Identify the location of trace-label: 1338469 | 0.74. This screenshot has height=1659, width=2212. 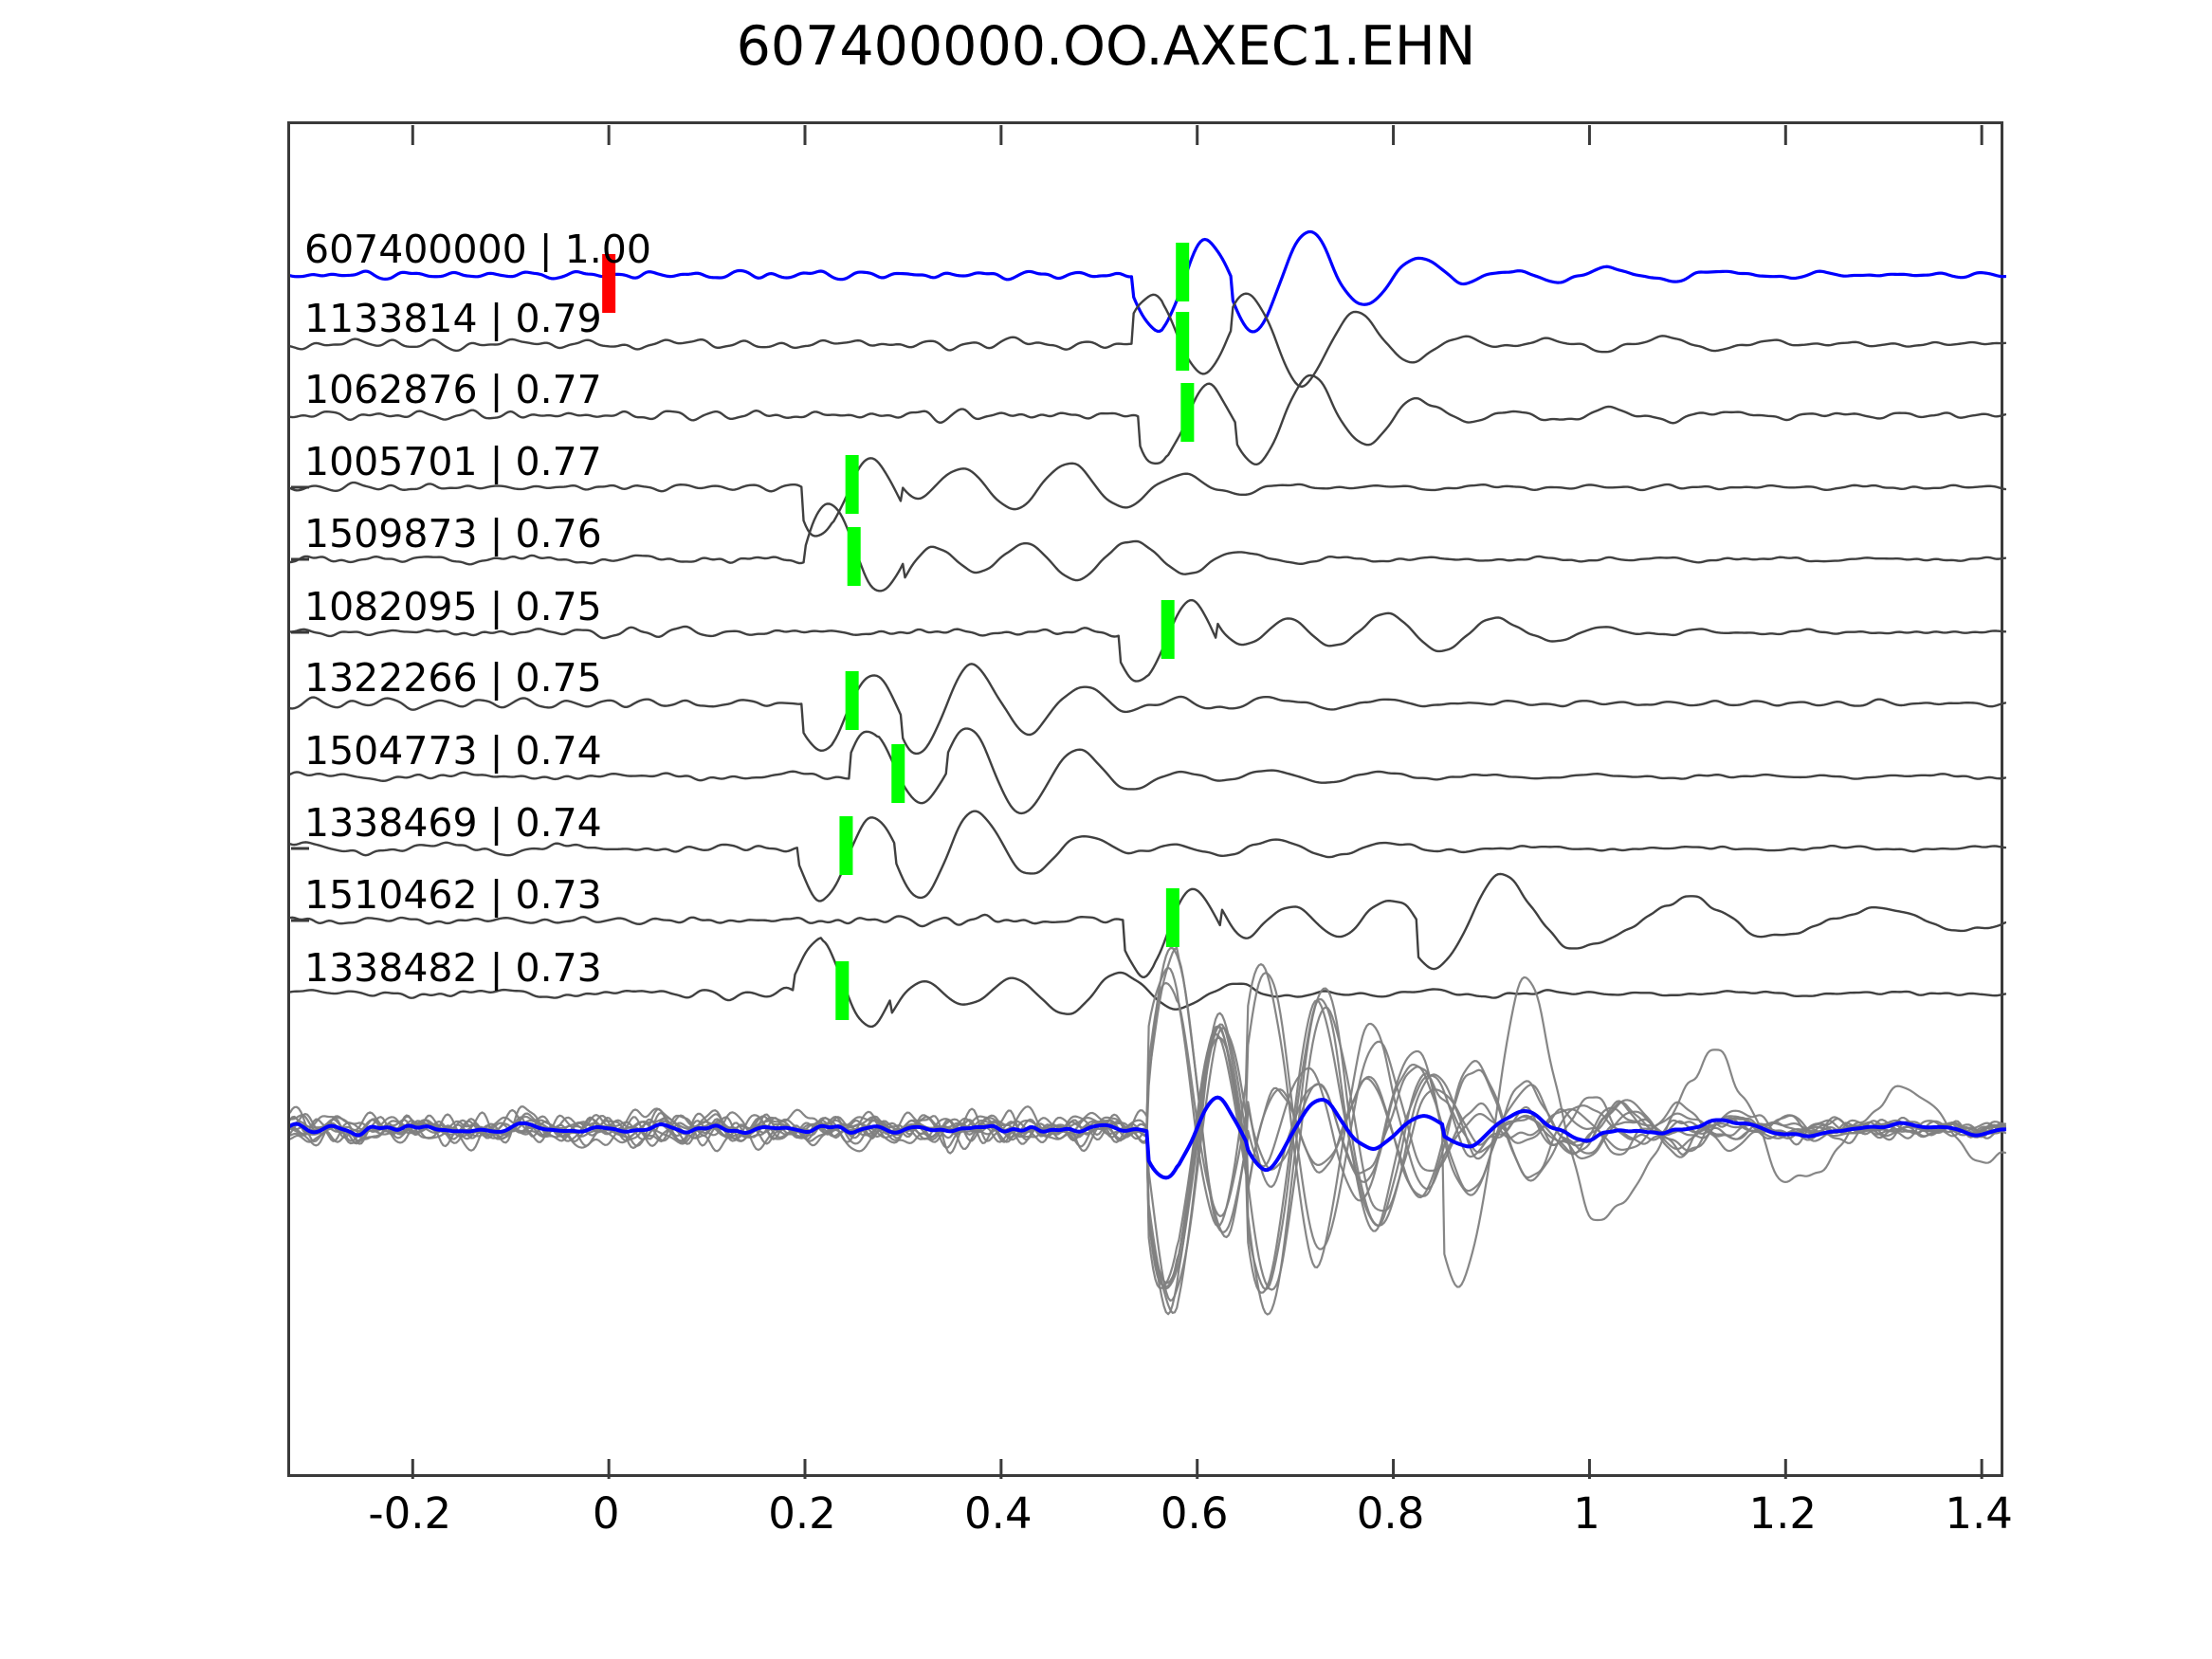
(453, 823).